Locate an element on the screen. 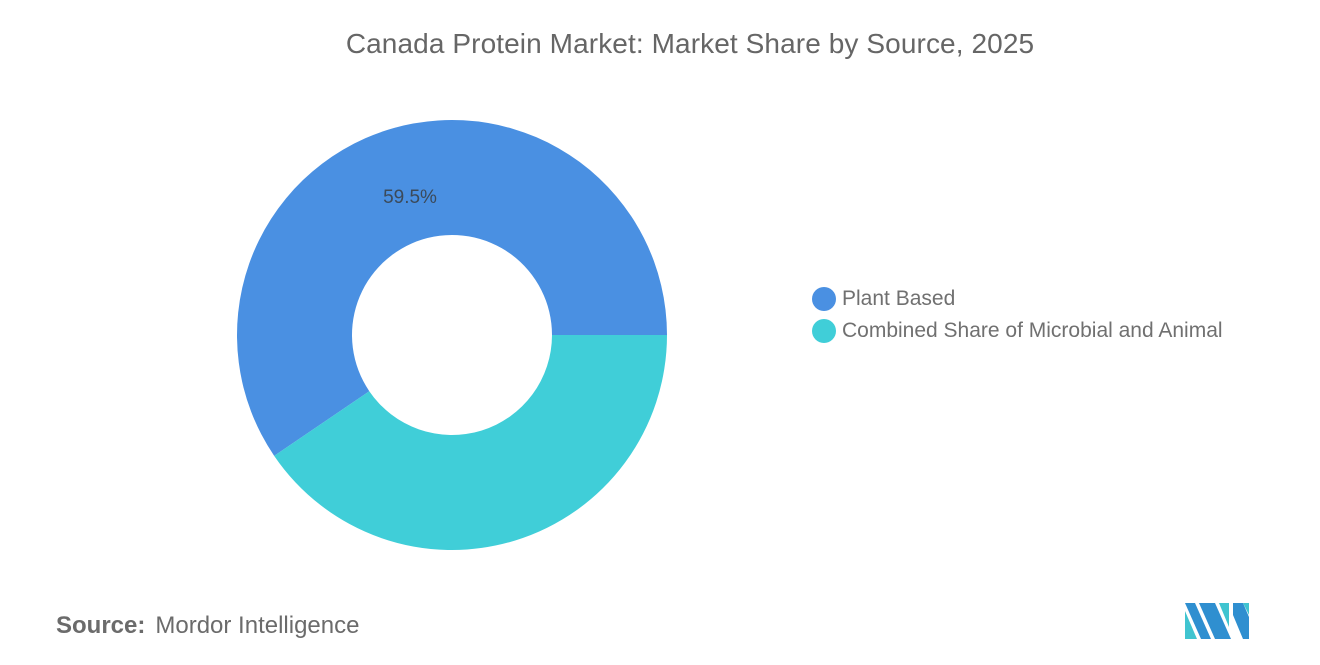 The width and height of the screenshot is (1320, 665). slice-label-plant-based: 59.5% is located at coordinates (410, 197).